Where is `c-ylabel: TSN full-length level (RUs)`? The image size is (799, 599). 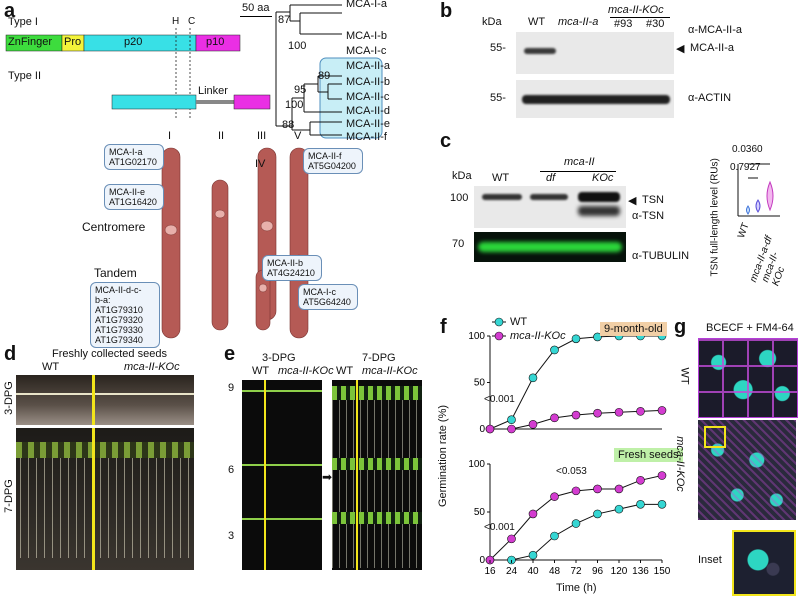
c-ylabel: TSN full-length level (RUs) is located at coordinates (715, 217).